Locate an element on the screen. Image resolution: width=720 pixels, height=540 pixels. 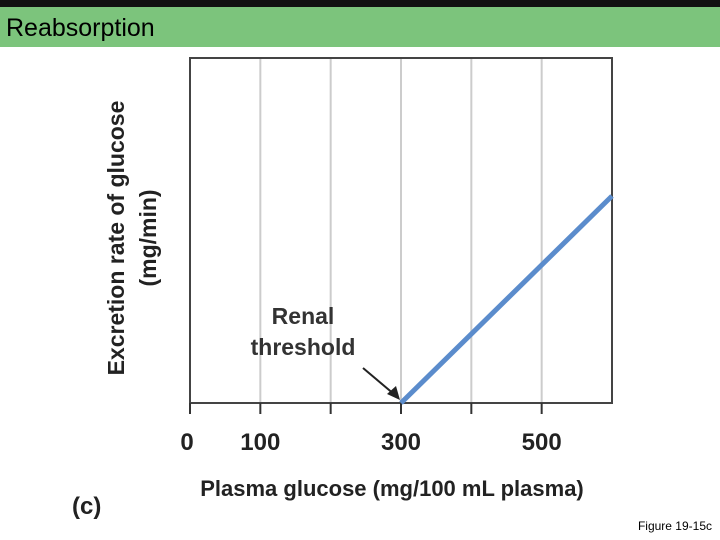
x-axis-ticks: 0 100 300 500 is located at coordinates (371, 429).